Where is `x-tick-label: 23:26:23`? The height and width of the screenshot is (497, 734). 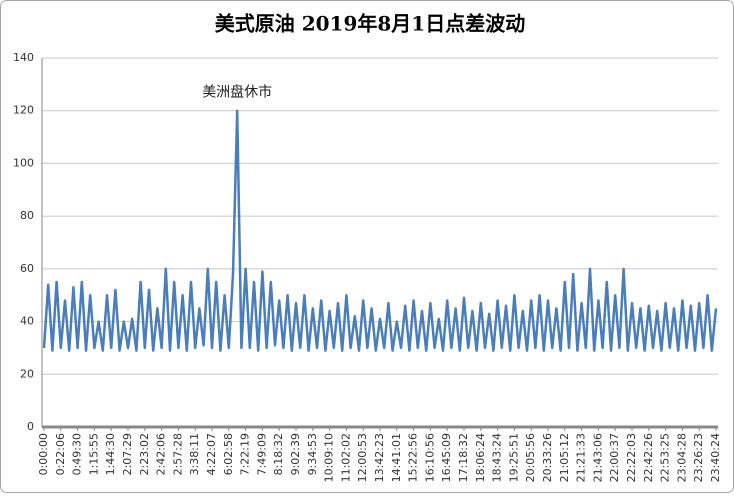
x-tick-label: 23:26:23 is located at coordinates (698, 457).